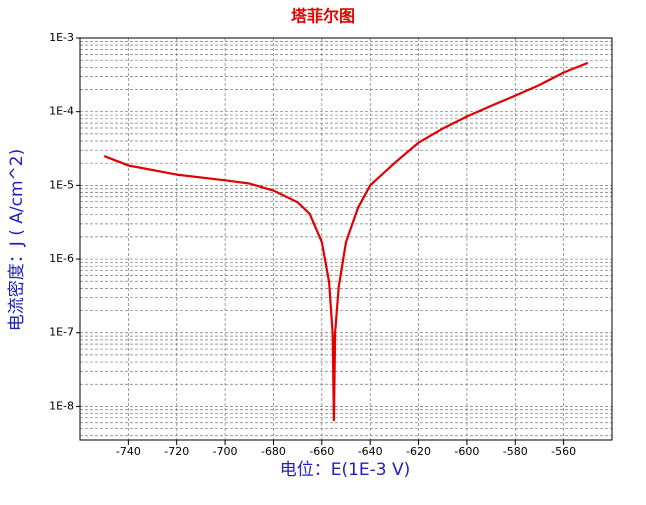  Describe the element at coordinates (61, 111) in the screenshot. I see `y-tick-label: 1E-4` at that location.